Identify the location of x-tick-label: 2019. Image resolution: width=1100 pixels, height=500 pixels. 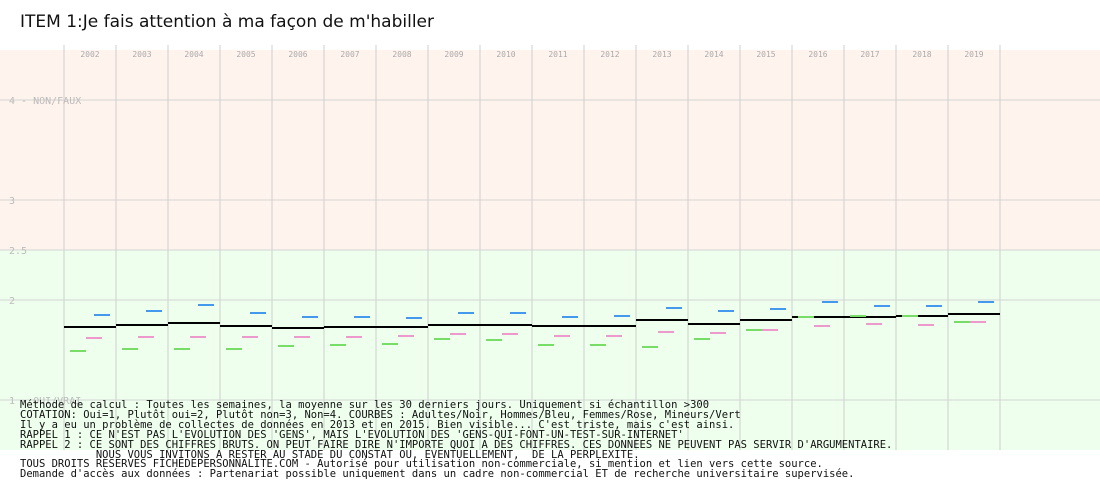
(973, 54).